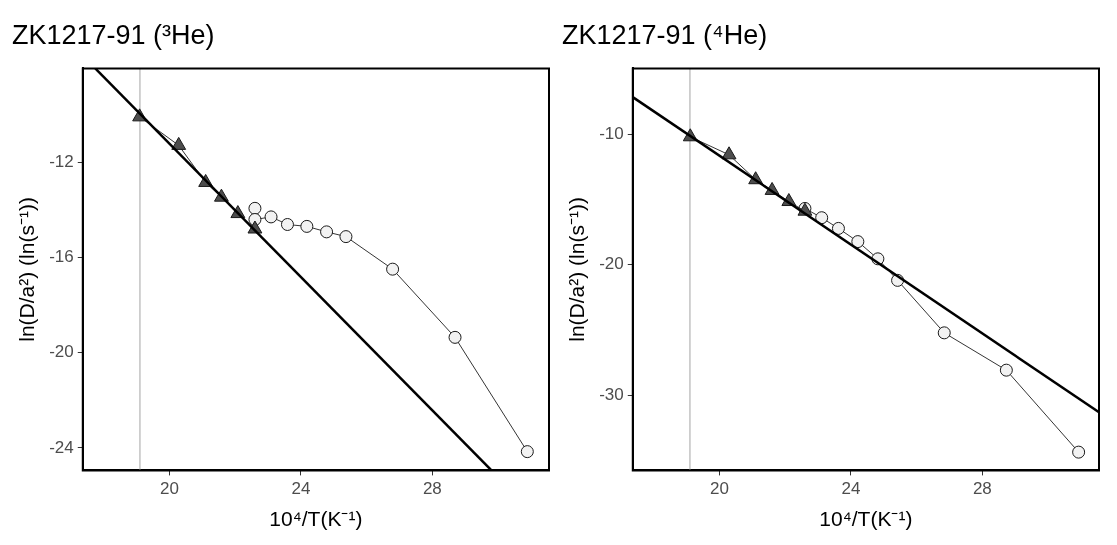 The width and height of the screenshot is (1117, 545). I want to click on y-tick-label: -24, so click(61, 447).